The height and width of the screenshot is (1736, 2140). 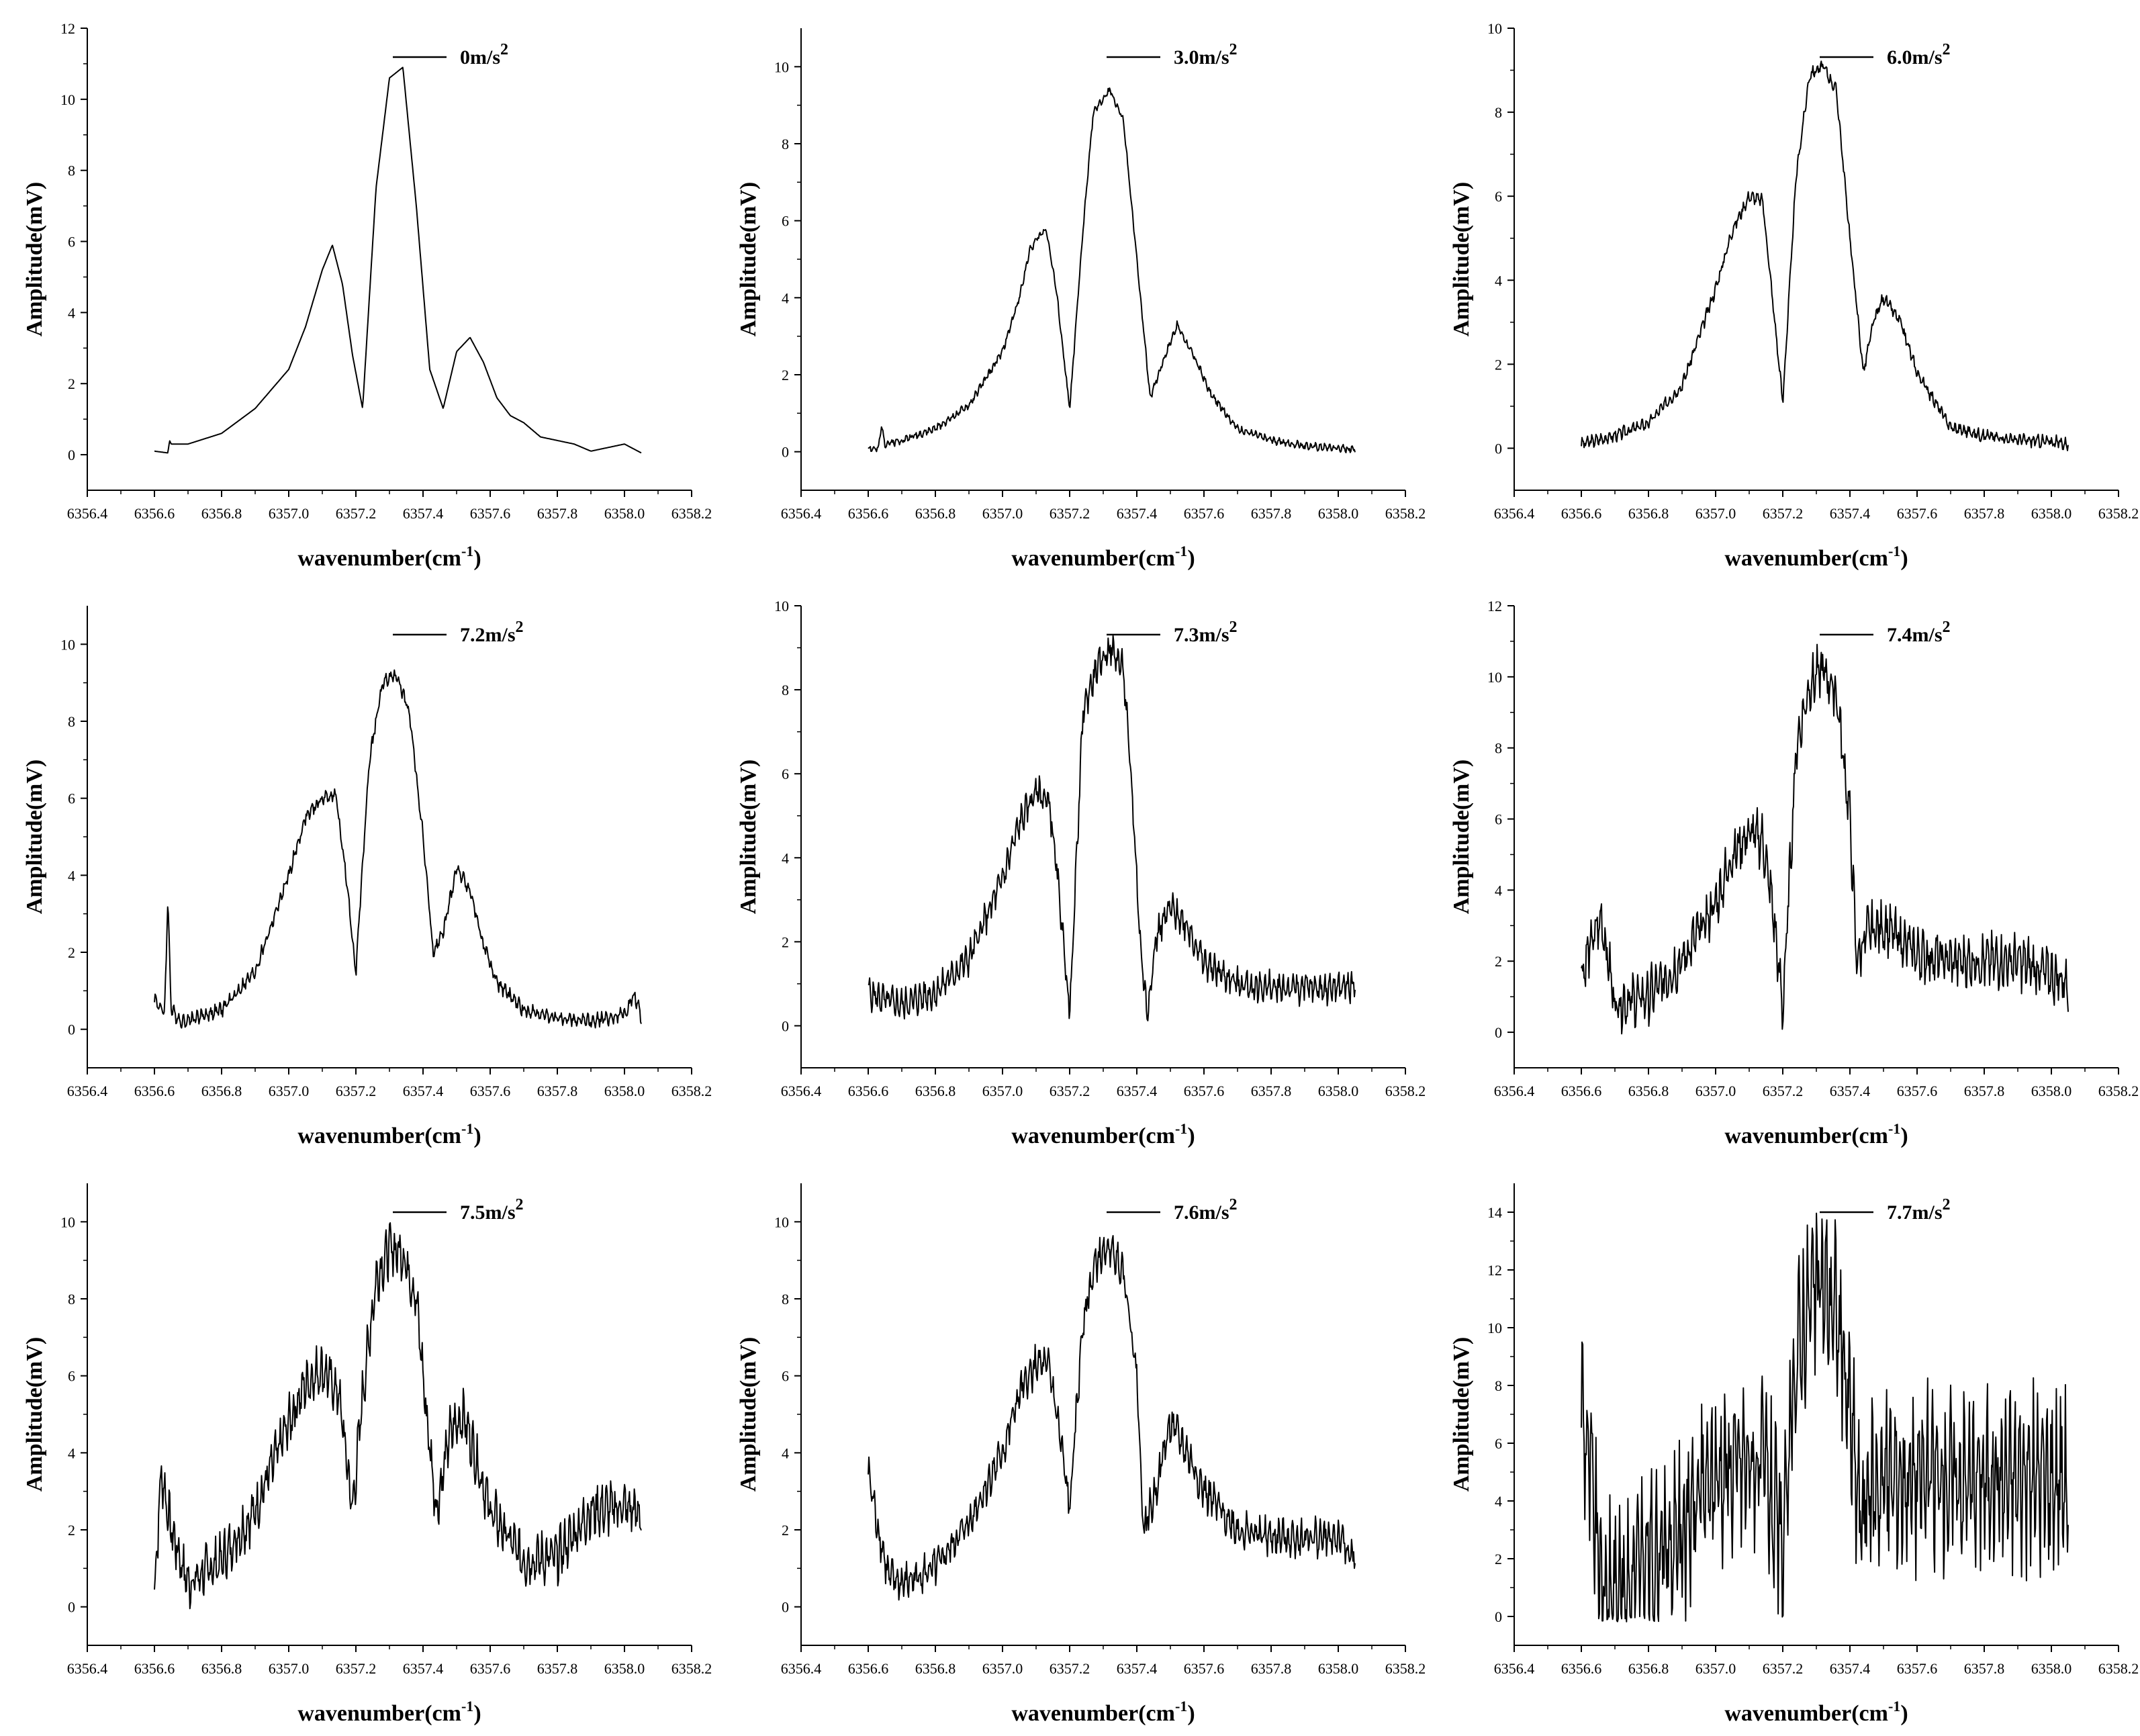 What do you see at coordinates (1206, 1210) in the screenshot?
I see `legend-label: 7.6m/s2` at bounding box center [1206, 1210].